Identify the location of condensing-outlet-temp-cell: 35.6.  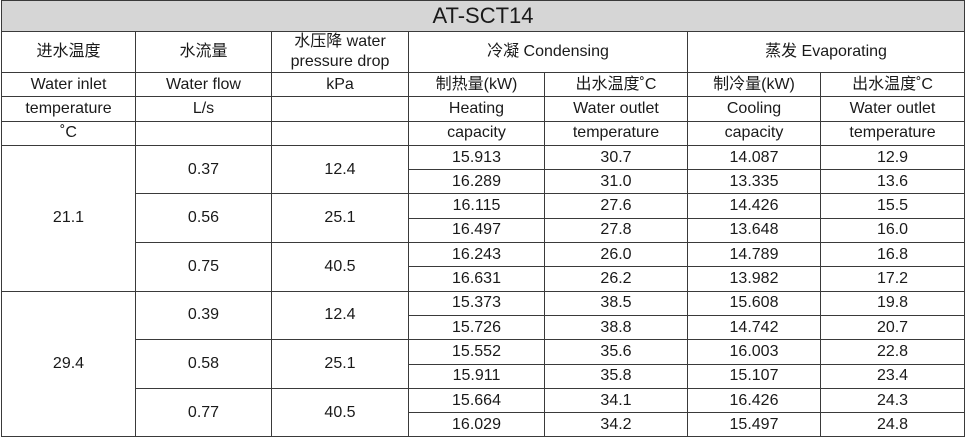
(616, 352).